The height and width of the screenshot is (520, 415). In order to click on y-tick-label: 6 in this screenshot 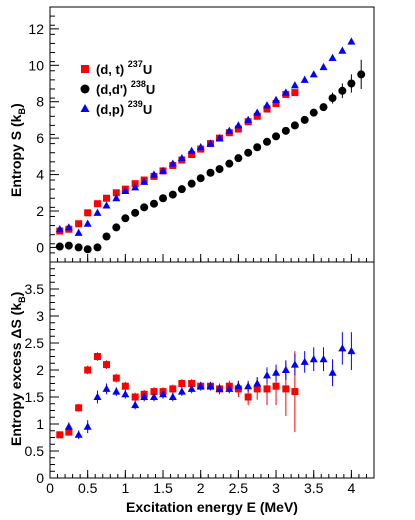, I will do `click(40, 138)`.